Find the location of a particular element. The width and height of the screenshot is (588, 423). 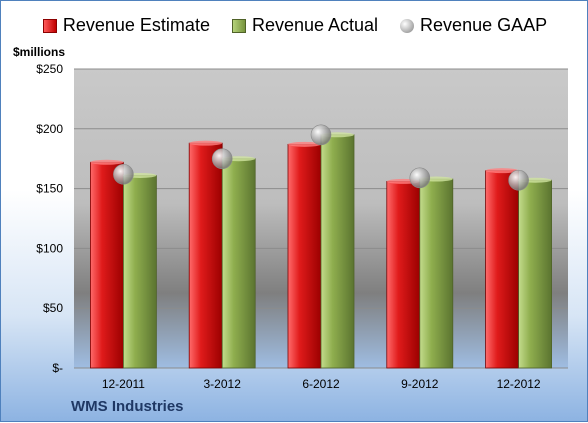

legend-swatch-estimate is located at coordinates (49, 25).